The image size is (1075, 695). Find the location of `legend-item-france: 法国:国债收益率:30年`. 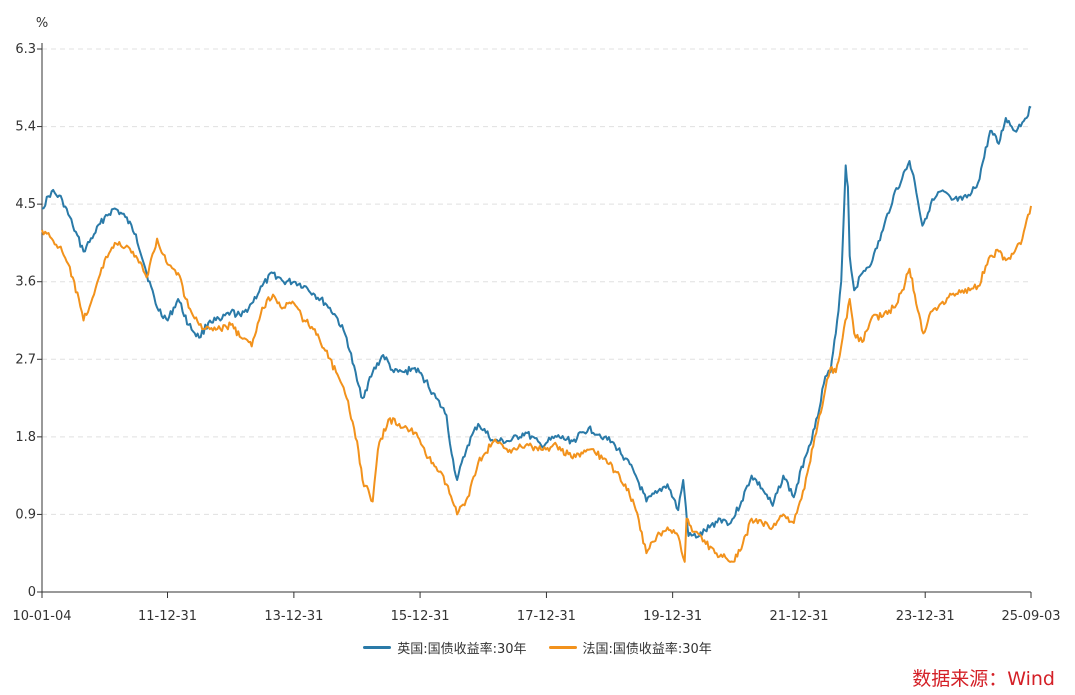

legend-item-france: 法国:国债收益率:30年 is located at coordinates (630, 647).